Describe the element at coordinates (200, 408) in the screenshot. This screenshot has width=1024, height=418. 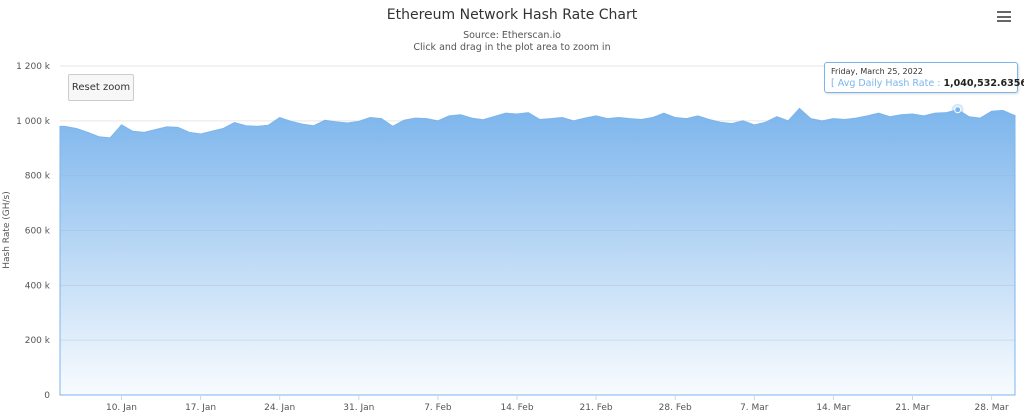
I see `x-tick-label: 17. Jan` at that location.